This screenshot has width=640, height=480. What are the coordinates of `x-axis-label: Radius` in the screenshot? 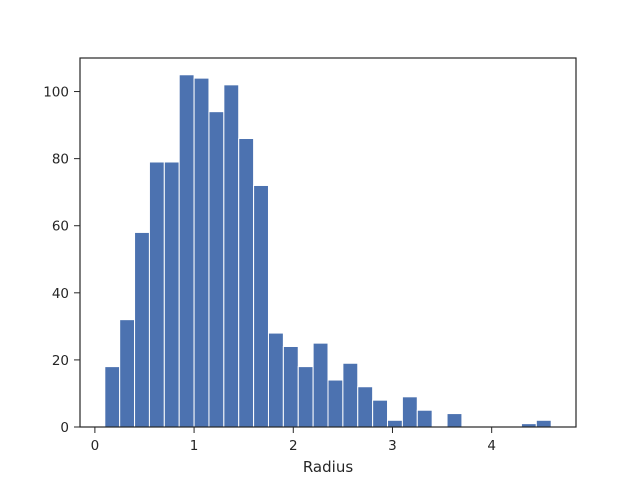 It's located at (328, 467).